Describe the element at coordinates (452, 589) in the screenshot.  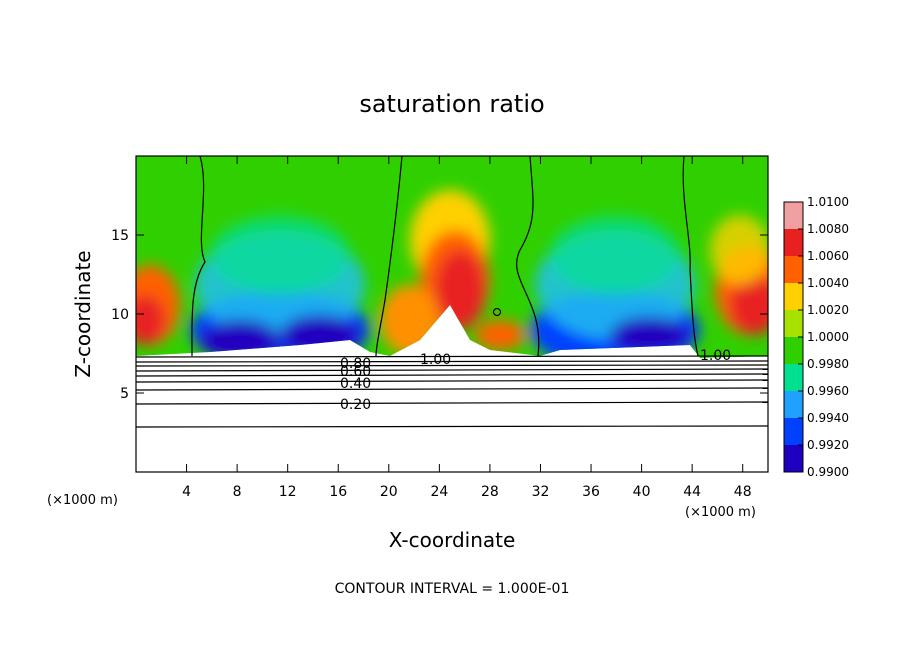
I see `contour-interval-note: CONTOUR INTERVAL = 1.000E-01` at that location.